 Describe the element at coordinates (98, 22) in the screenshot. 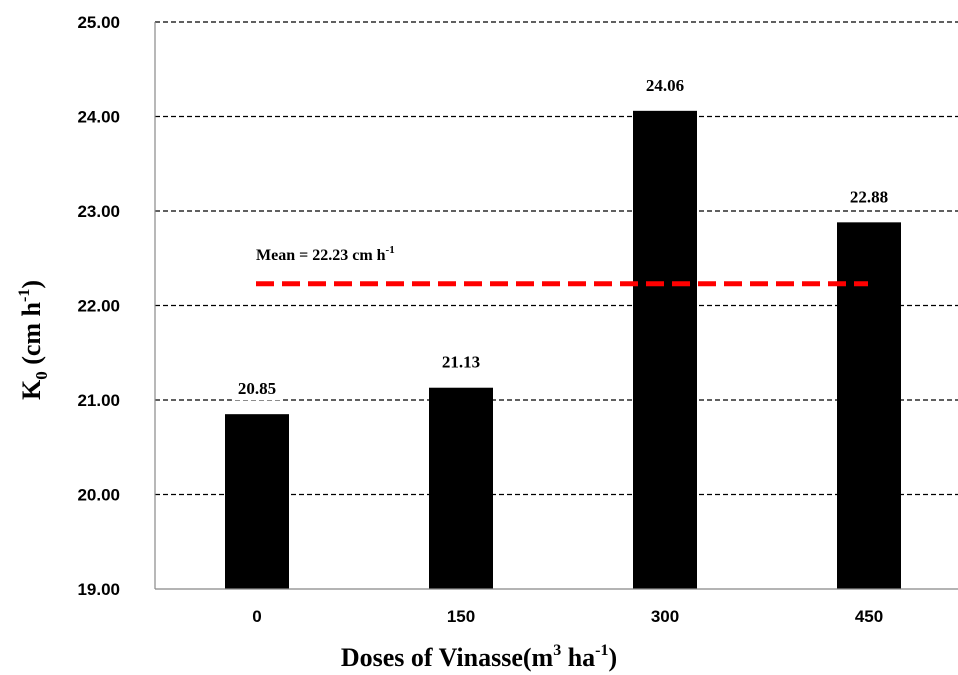

I see `y-tick-label: 25.00` at that location.